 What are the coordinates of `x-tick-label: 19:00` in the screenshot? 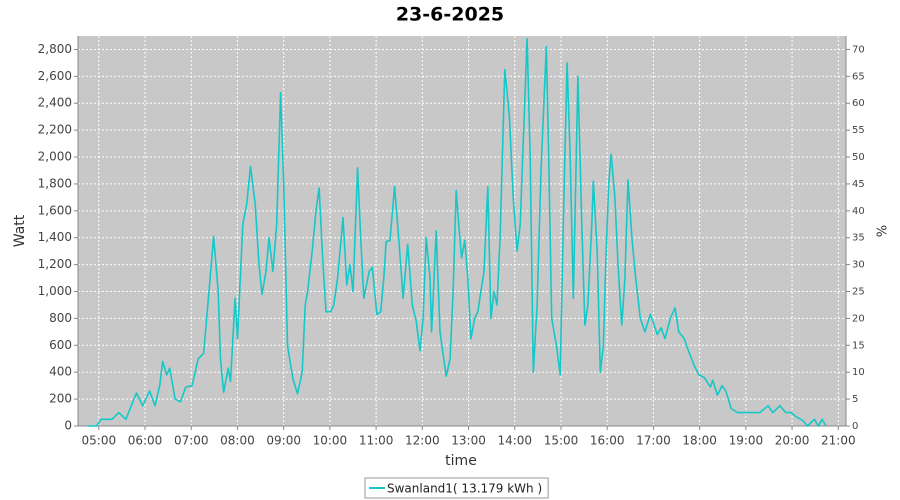 It's located at (746, 441).